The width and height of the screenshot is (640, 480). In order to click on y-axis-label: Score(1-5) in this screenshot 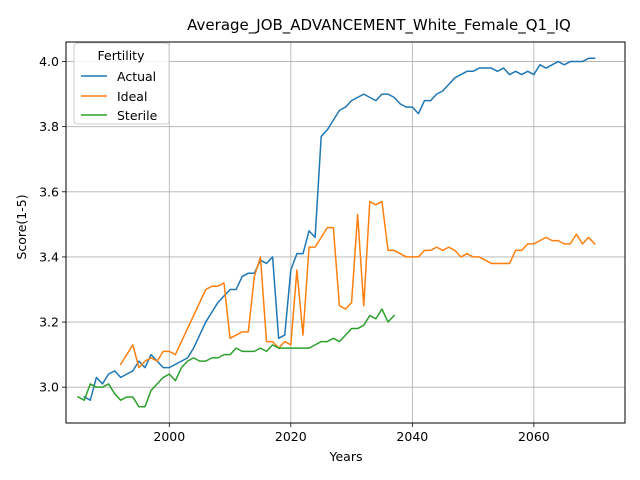, I will do `click(21, 226)`.